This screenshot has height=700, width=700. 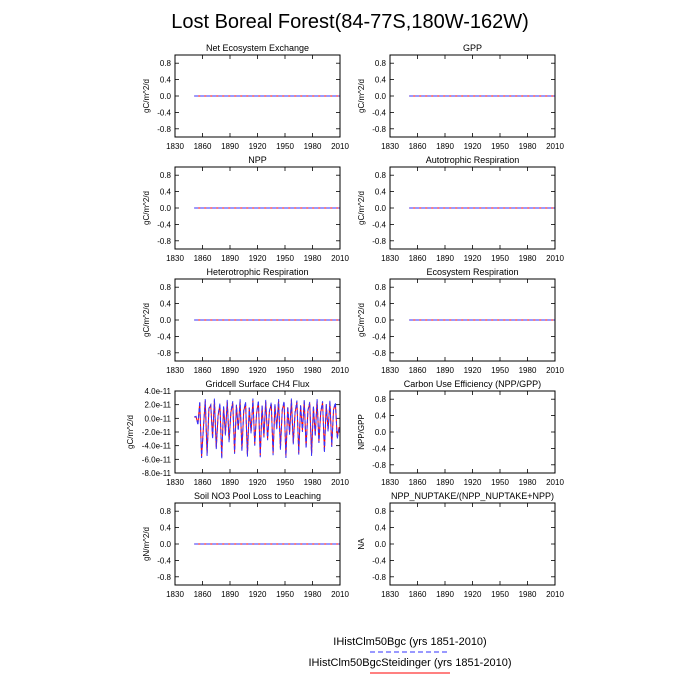 What do you see at coordinates (361, 544) in the screenshot?
I see `y-axis-label: NA` at bounding box center [361, 544].